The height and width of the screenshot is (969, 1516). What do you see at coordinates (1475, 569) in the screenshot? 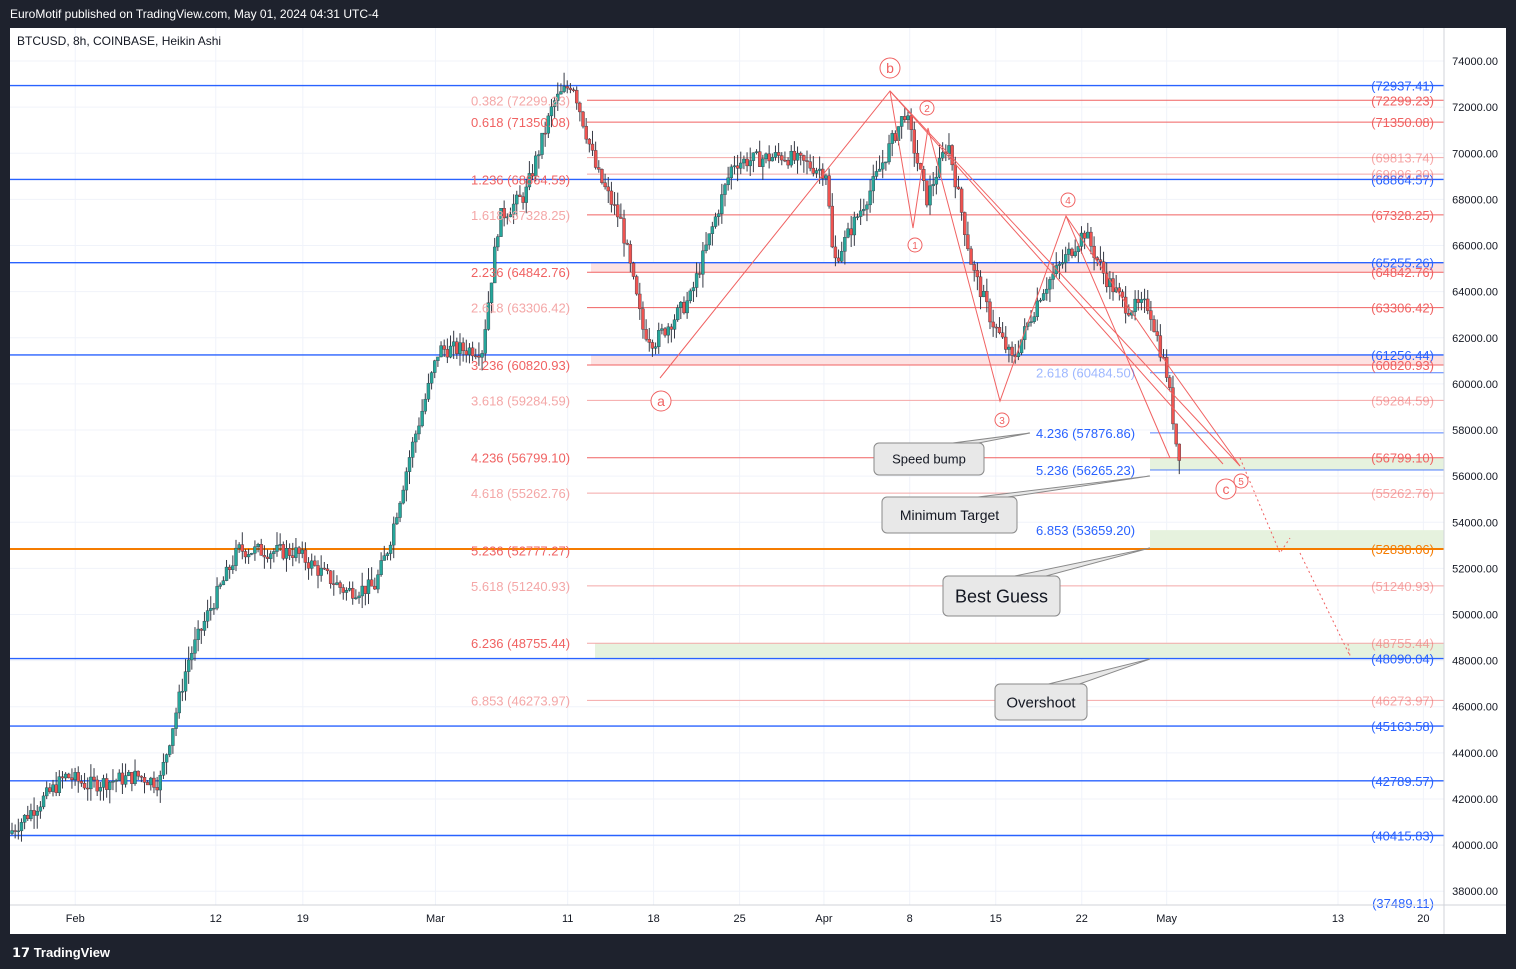
I see `price-tick-label: 52000.00` at bounding box center [1475, 569].